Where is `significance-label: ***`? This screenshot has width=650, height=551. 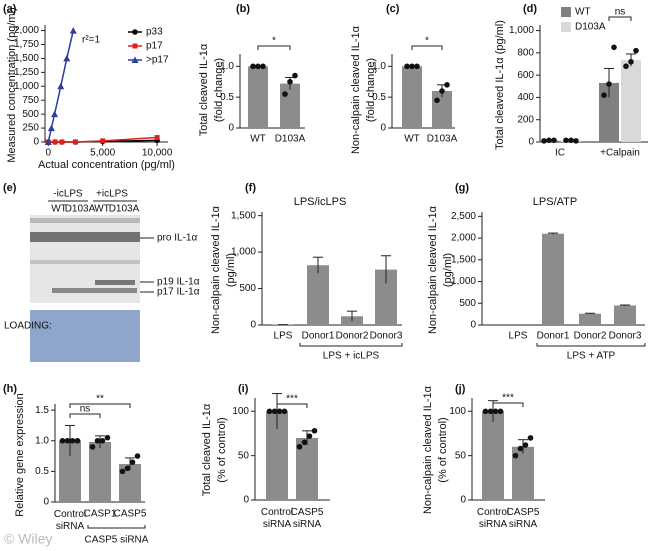 significance-label: *** is located at coordinates (508, 398).